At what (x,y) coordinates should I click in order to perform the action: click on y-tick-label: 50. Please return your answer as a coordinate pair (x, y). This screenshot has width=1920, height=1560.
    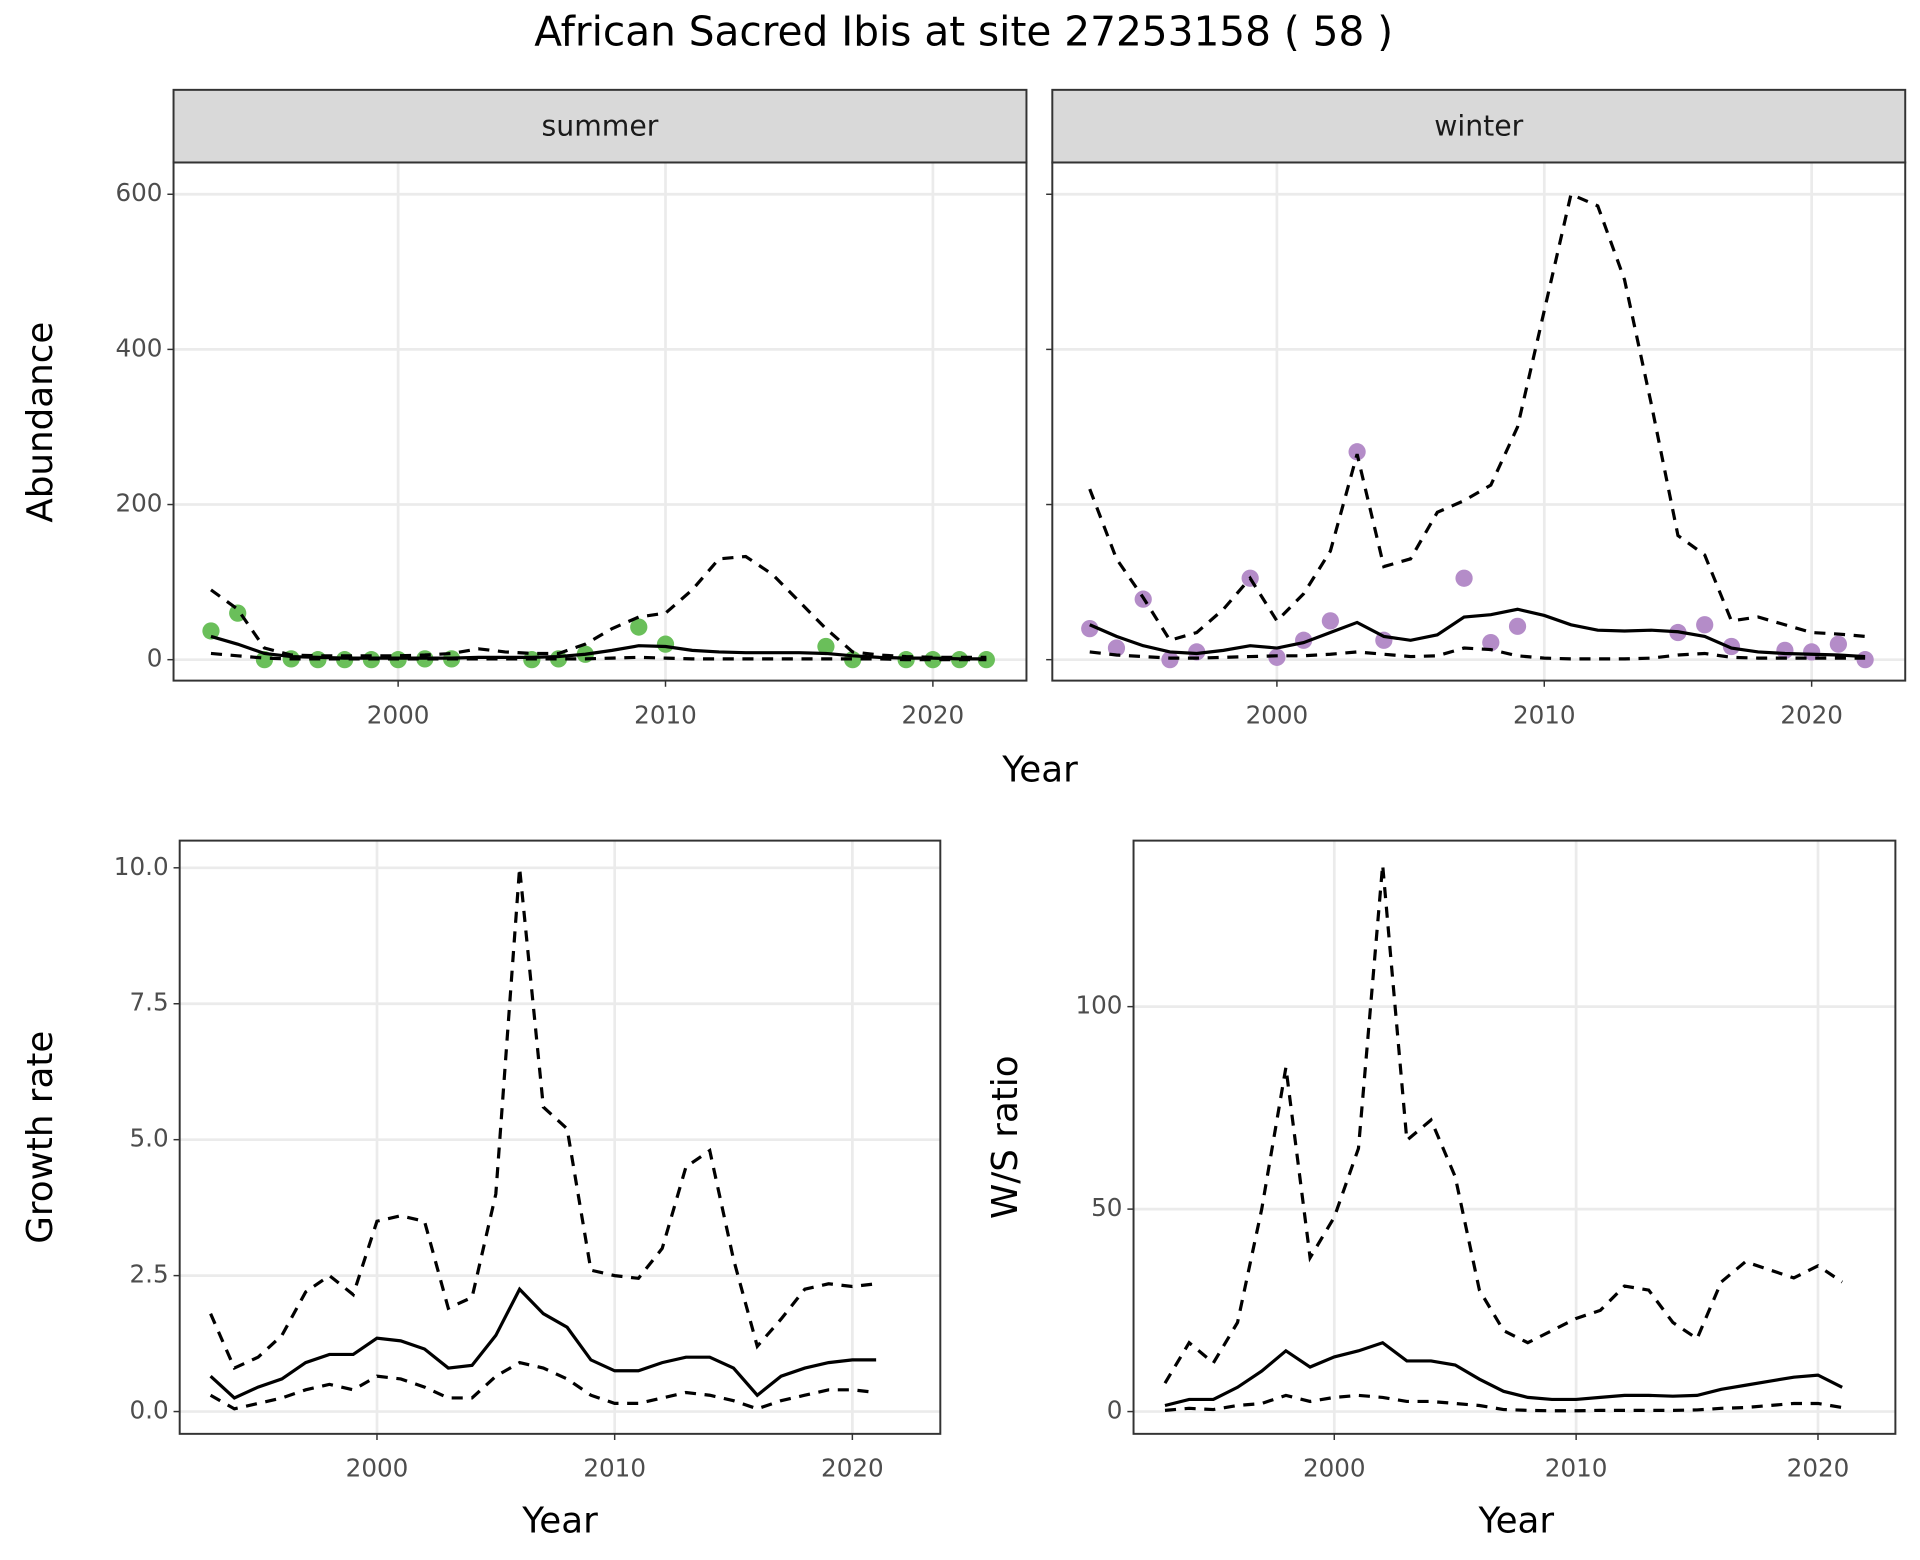
    Looking at the image, I should click on (1106, 1207).